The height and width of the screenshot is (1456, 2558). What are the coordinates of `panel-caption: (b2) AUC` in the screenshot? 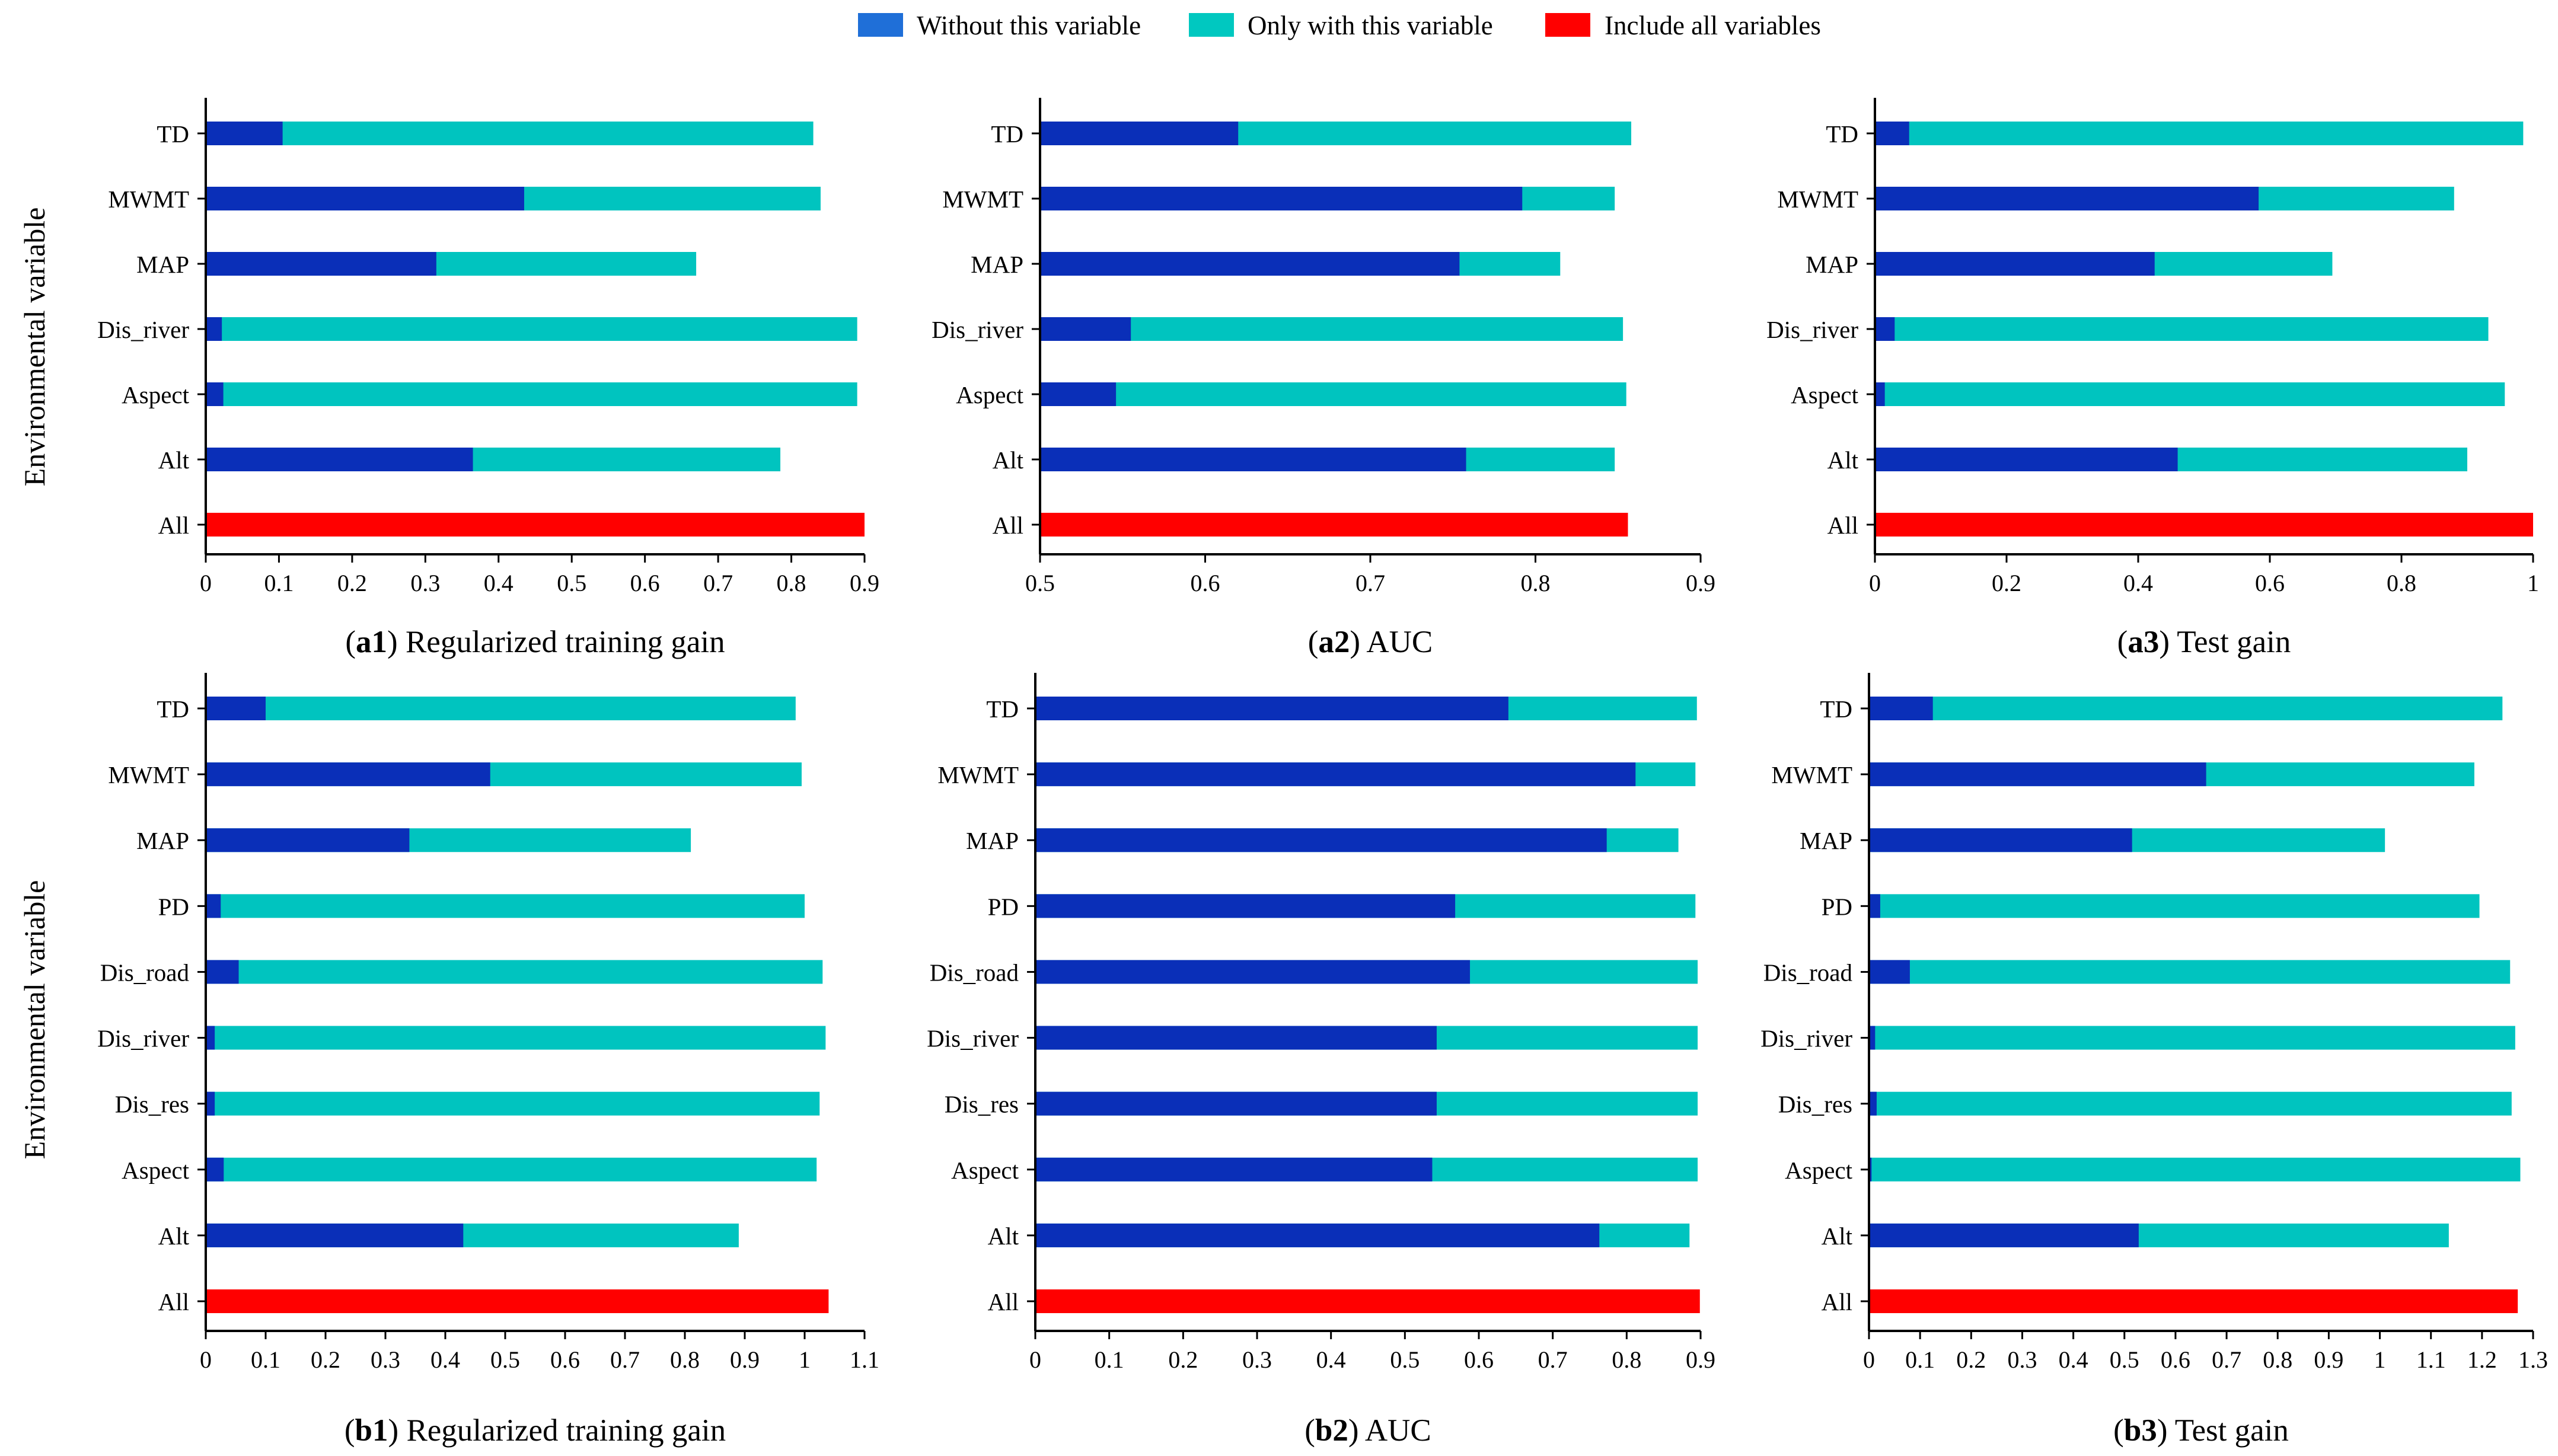 It's located at (1367, 1431).